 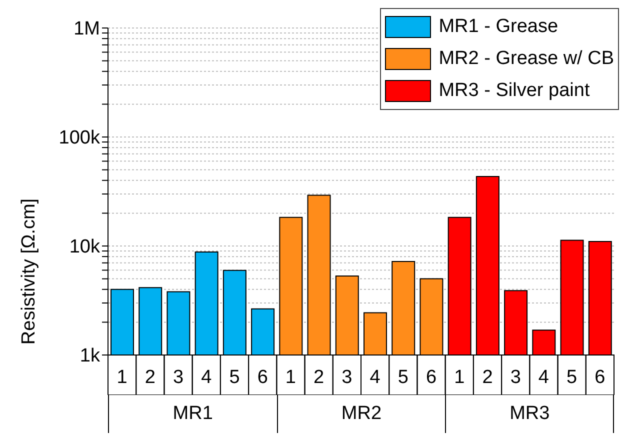 I want to click on y-tick-label: 100k, so click(x=79, y=138).